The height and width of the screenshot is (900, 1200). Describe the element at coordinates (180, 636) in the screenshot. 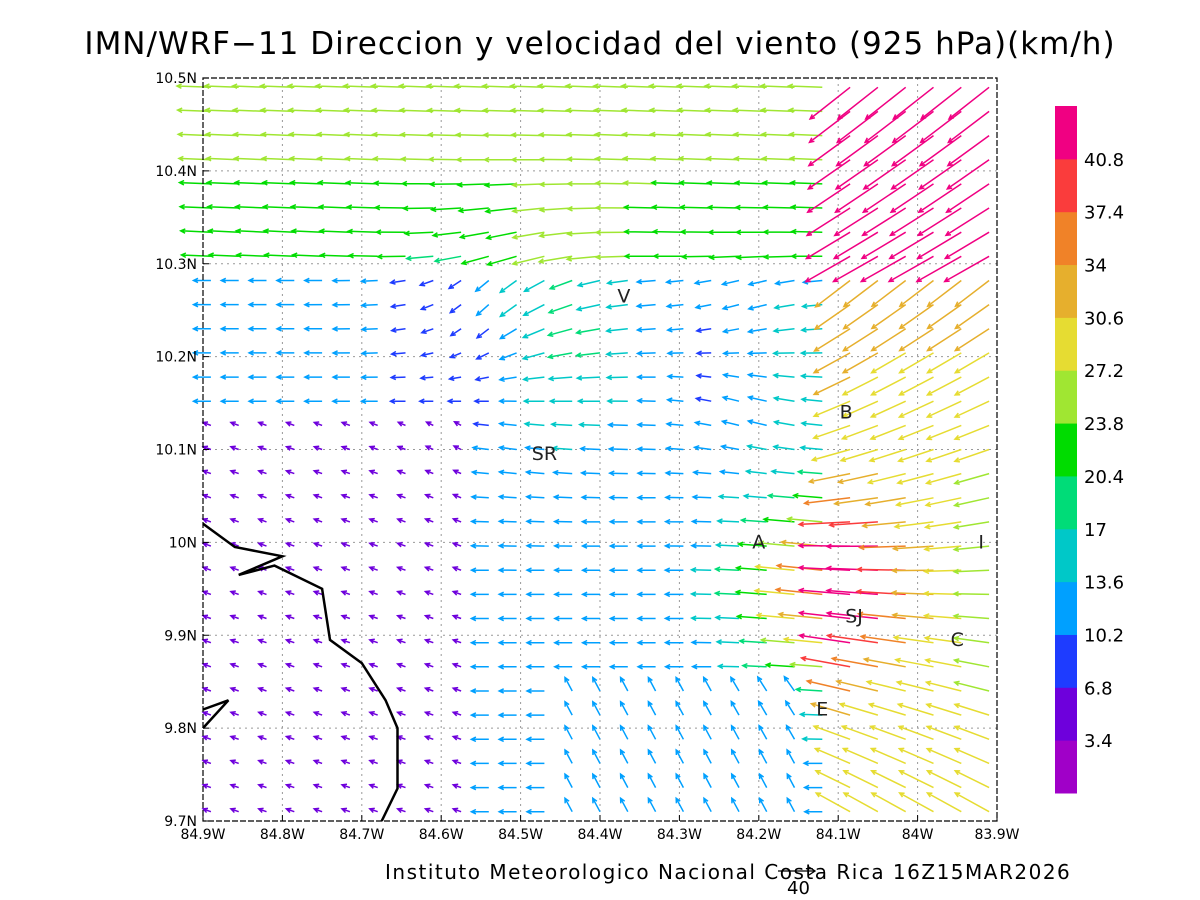

I see `y-tick-label: 9.9N` at that location.